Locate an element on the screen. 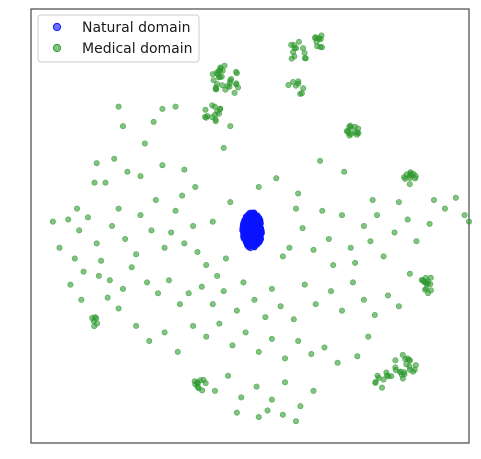 The image size is (481, 459). legend: Natural domain Medical domain is located at coordinates (118, 38).